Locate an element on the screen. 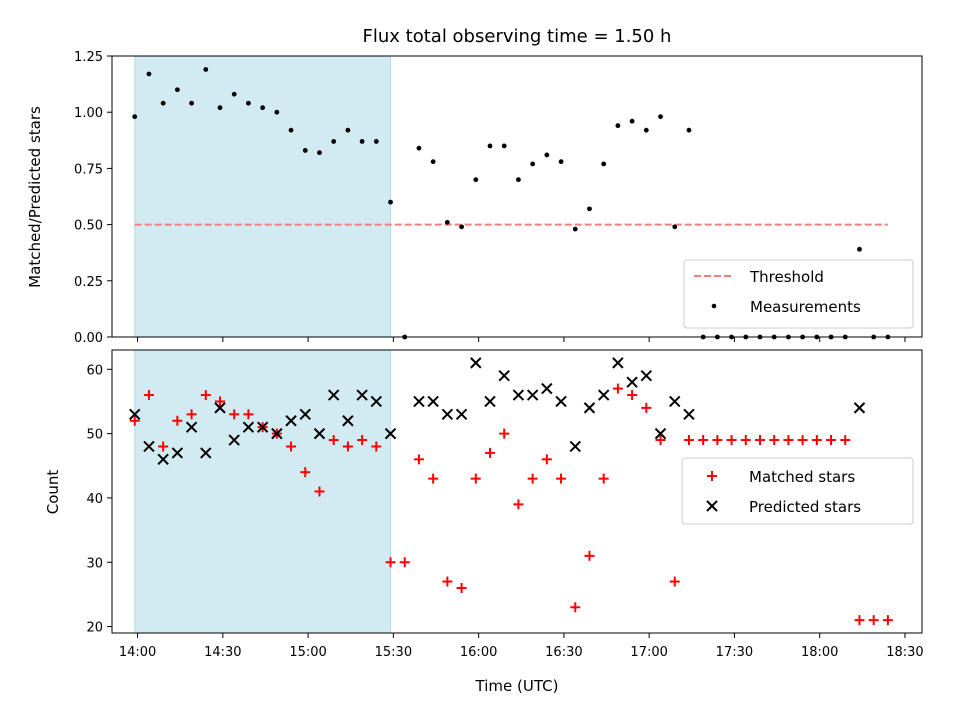 The width and height of the screenshot is (960, 720). count-legend-frame is located at coordinates (797, 491).